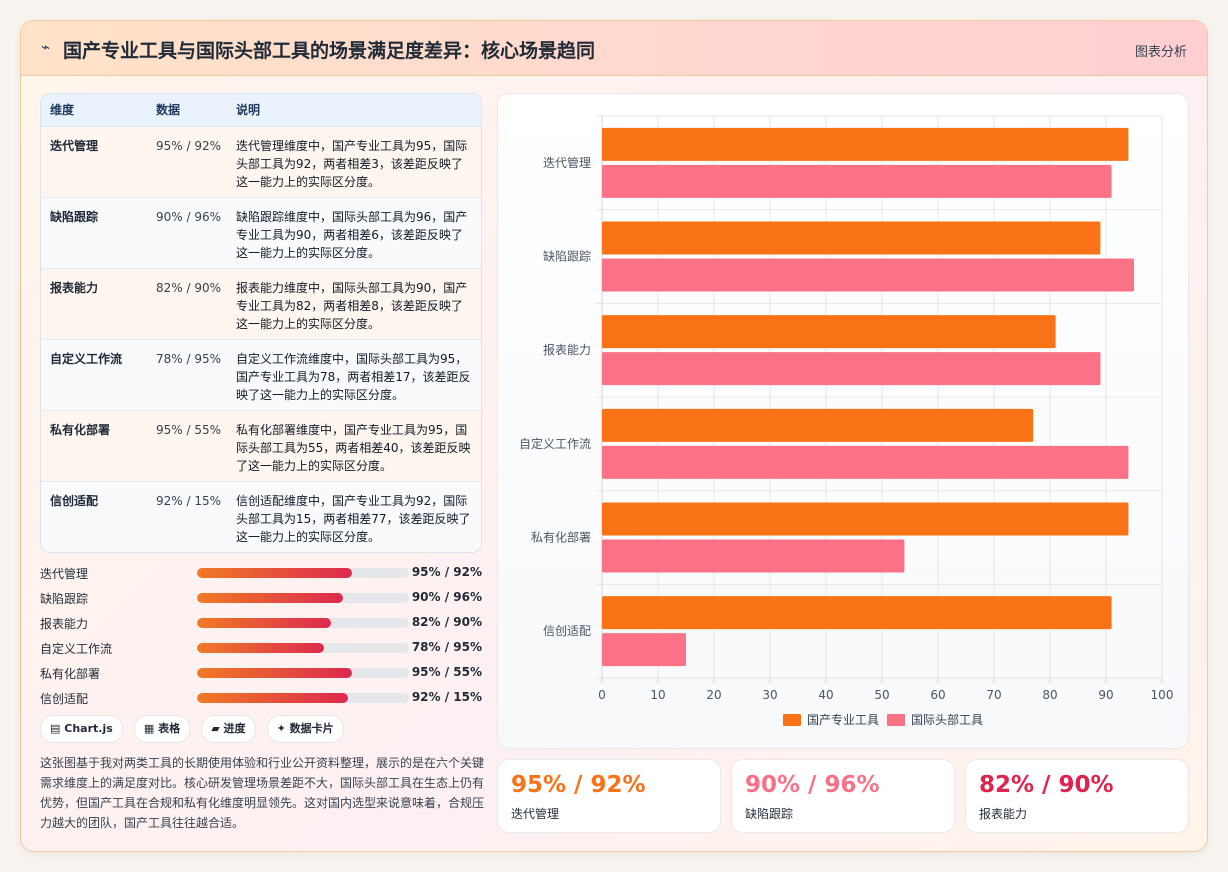  I want to click on table-cell-value: 78% / 95%, so click(187, 375).